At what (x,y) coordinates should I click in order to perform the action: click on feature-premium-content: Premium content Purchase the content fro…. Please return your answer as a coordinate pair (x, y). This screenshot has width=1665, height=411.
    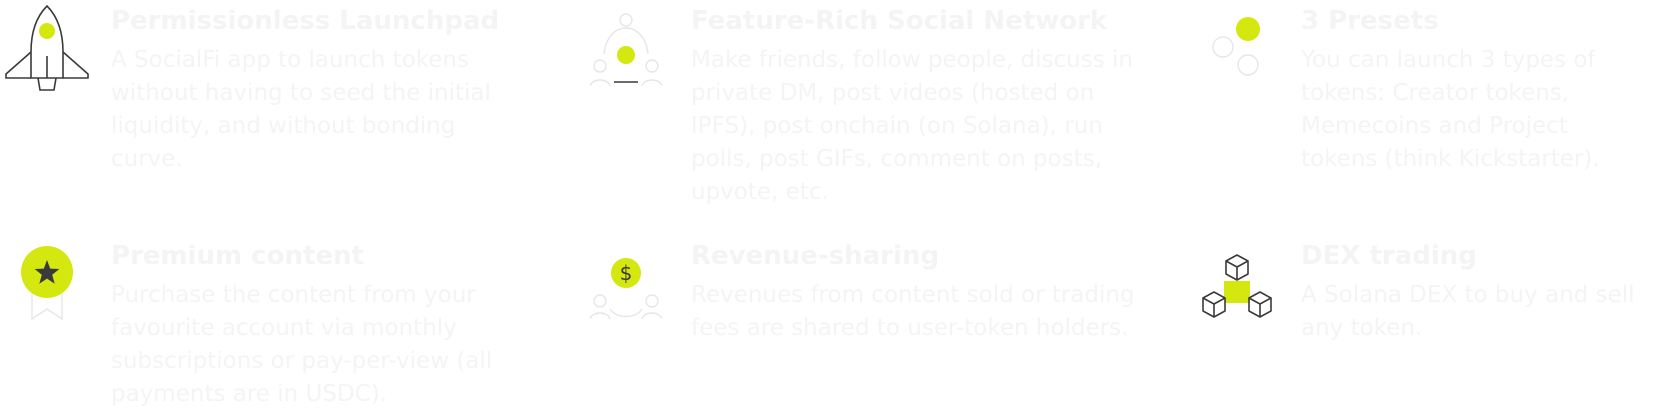
    Looking at the image, I should click on (270, 323).